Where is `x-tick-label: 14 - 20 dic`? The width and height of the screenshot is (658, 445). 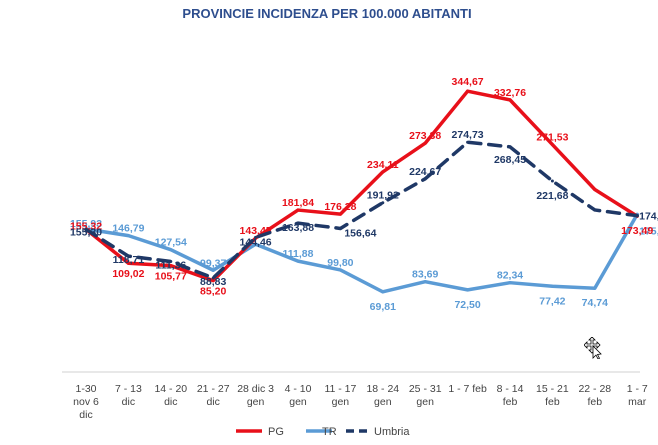
x-tick-label: 14 - 20 dic is located at coordinates (170, 395).